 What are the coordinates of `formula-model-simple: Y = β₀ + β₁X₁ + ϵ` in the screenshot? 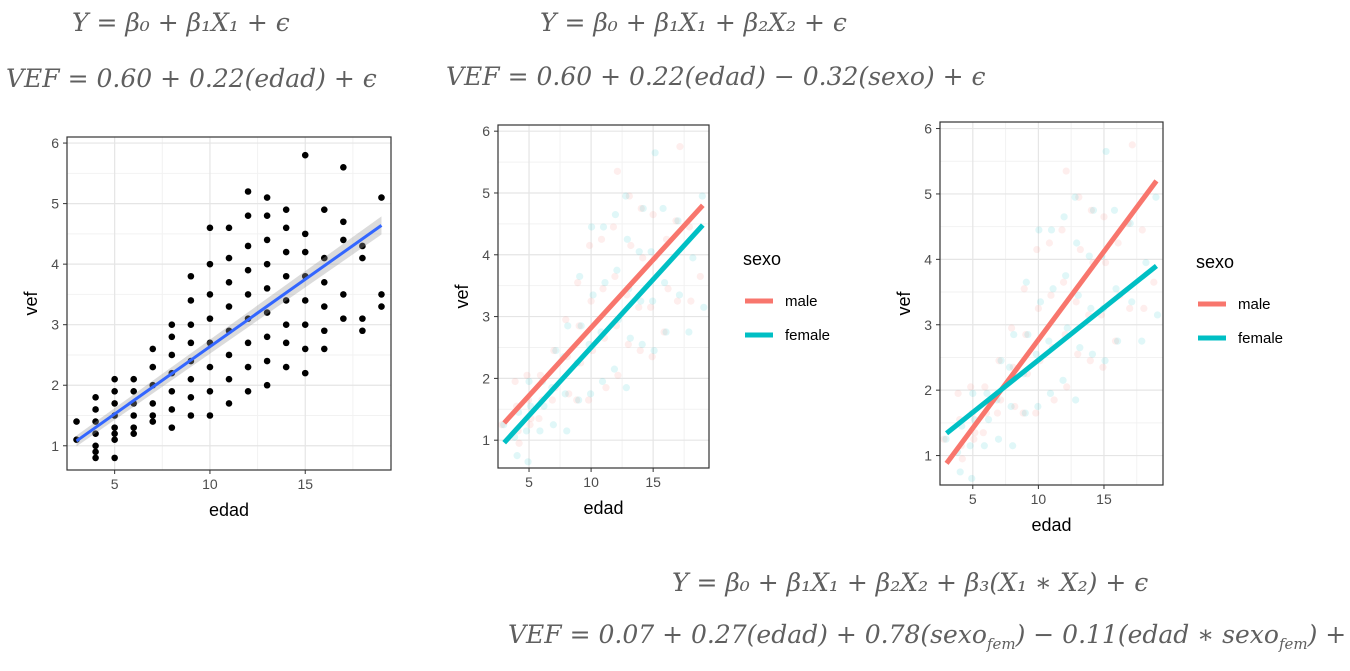 It's located at (181, 22).